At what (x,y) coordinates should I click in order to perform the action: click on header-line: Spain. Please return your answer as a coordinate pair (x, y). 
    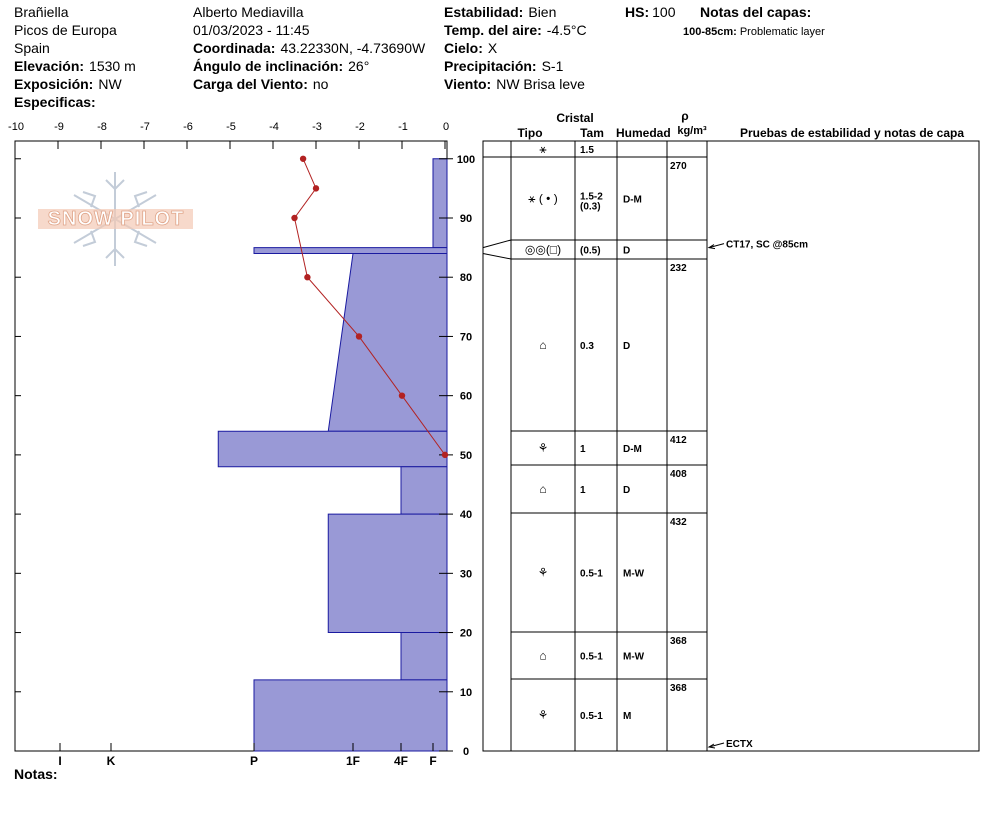
    Looking at the image, I should click on (32, 48).